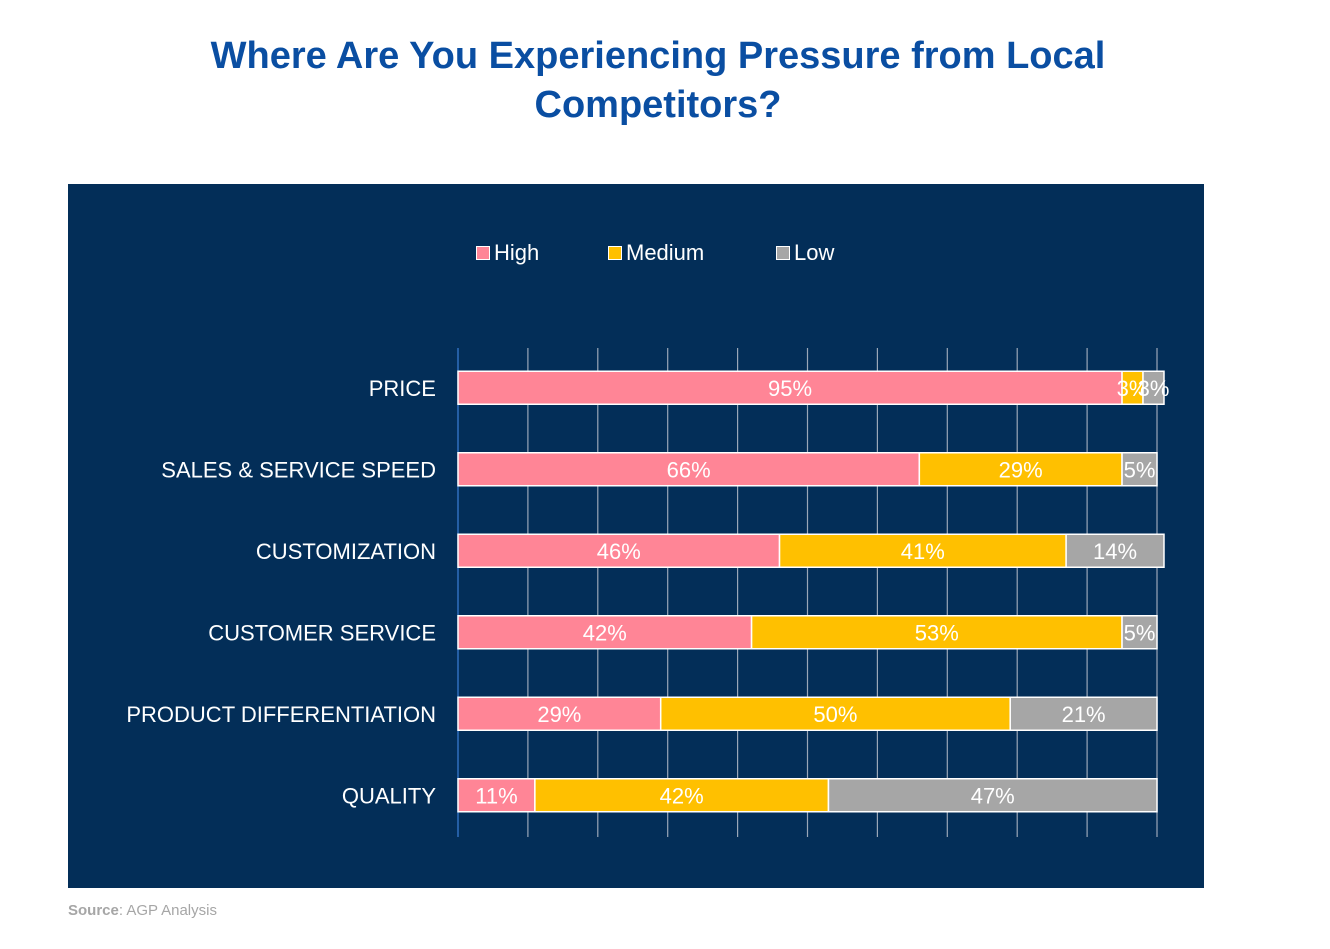 The height and width of the screenshot is (949, 1330). What do you see at coordinates (298, 469) in the screenshot?
I see `category-label-sales-service-speed: SALES & SERVICE SPEED` at bounding box center [298, 469].